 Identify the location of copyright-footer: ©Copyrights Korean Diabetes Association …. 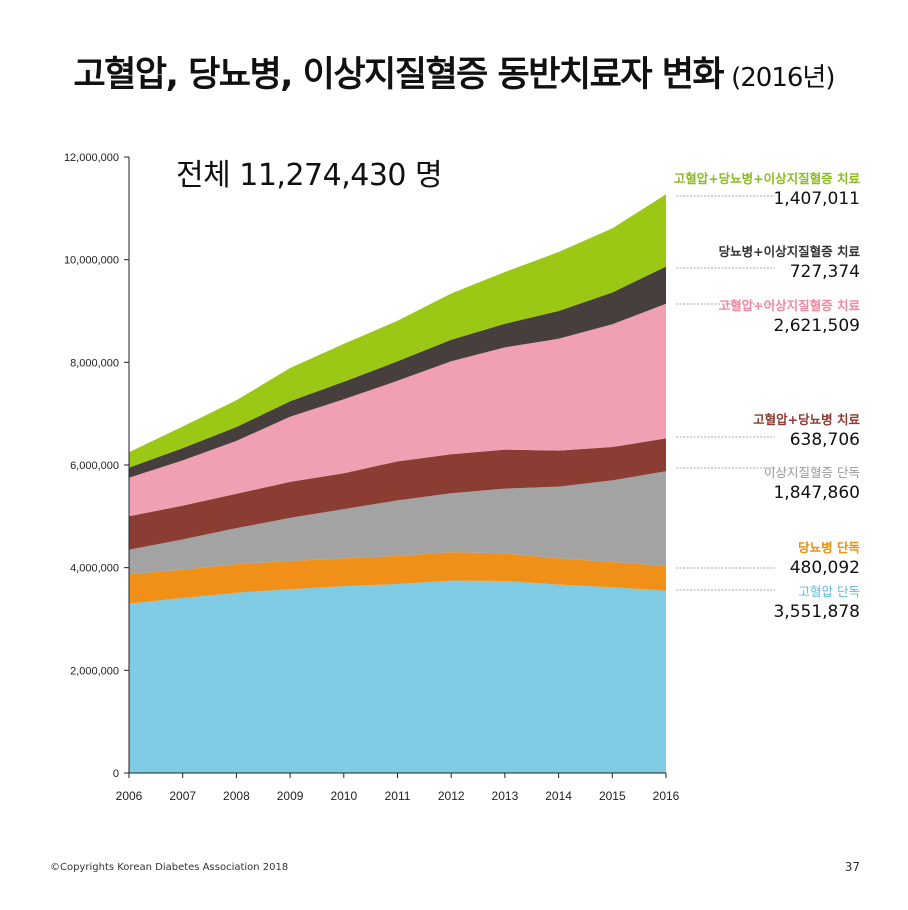
(169, 867).